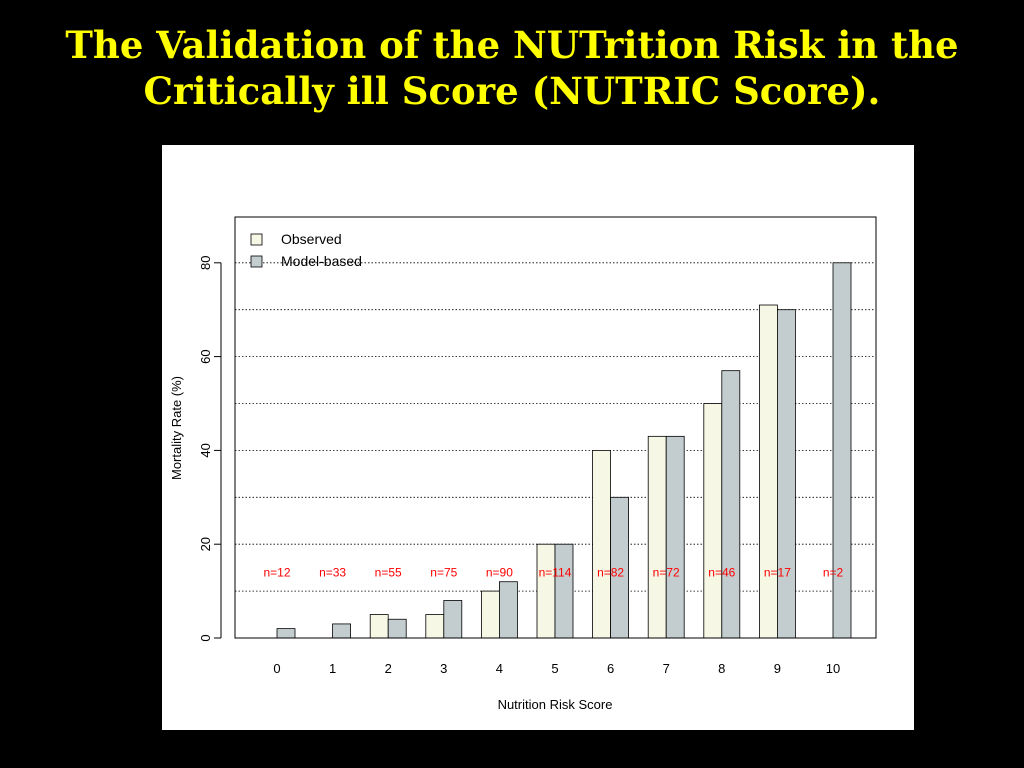 The width and height of the screenshot is (1024, 768). What do you see at coordinates (205, 450) in the screenshot?
I see `y-tick-label: 40` at bounding box center [205, 450].